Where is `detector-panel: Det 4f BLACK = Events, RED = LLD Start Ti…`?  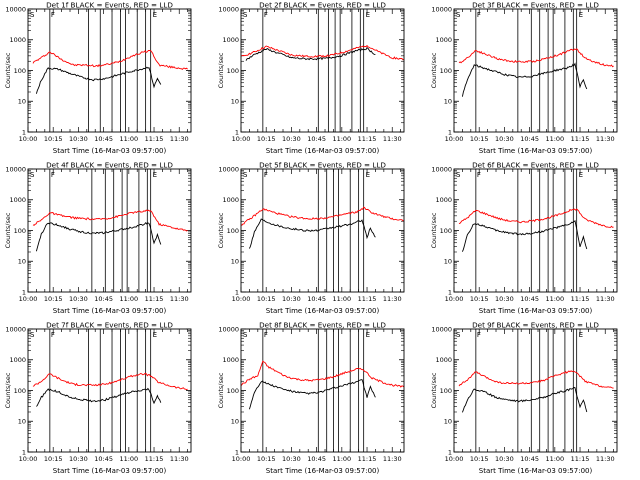 detector-panel: Det 4f BLACK = Events, RED = LLD Start Ti… is located at coordinates (98, 238).